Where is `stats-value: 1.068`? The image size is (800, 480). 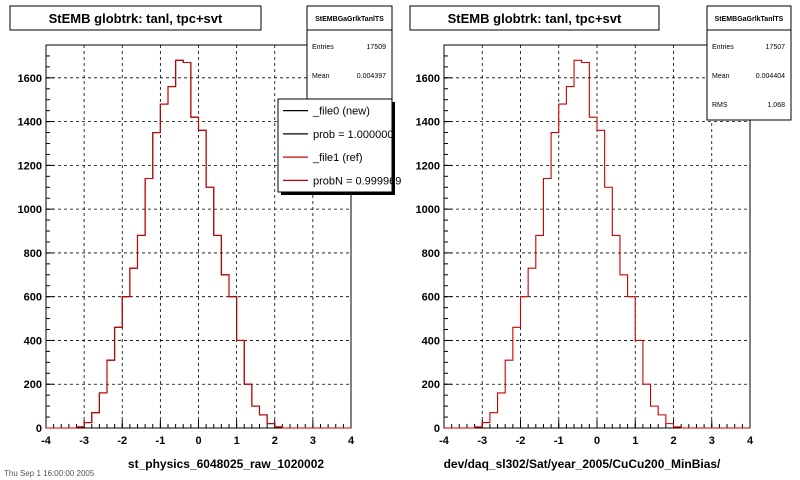 stats-value: 1.068 is located at coordinates (776, 105).